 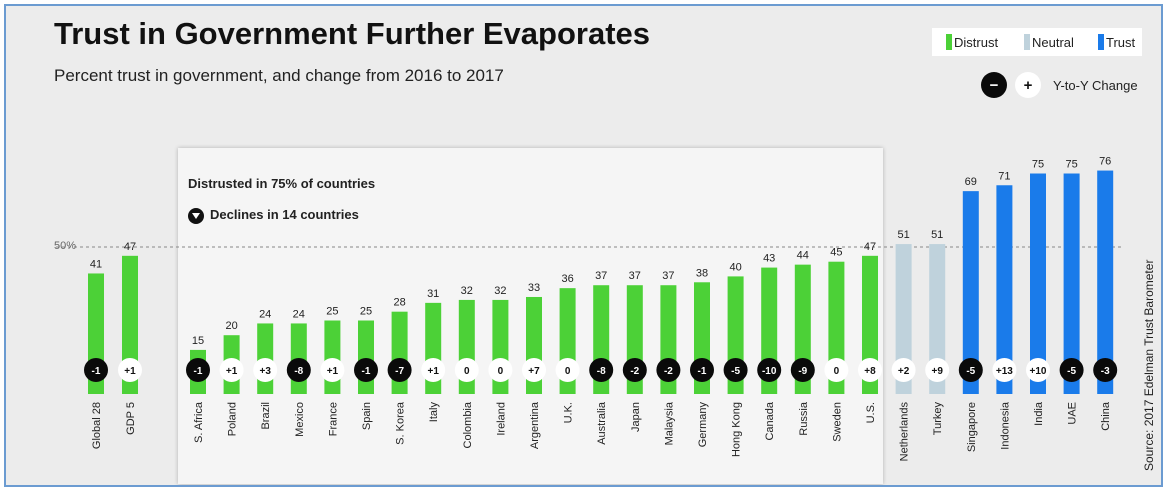 What do you see at coordinates (735, 267) in the screenshot?
I see `value-label: 40` at bounding box center [735, 267].